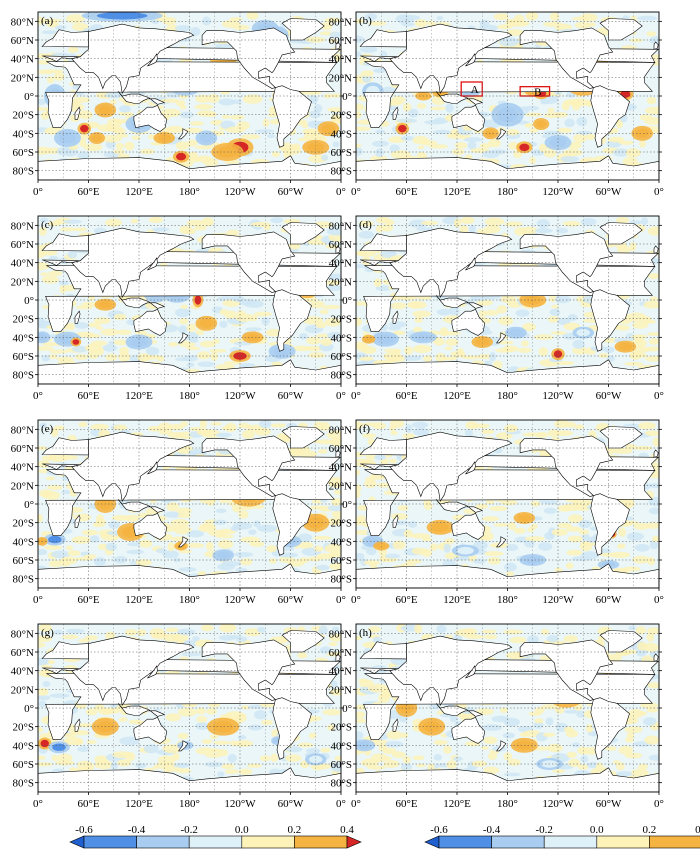 This screenshot has width=700, height=855. I want to click on colorbar-swatch, so click(110, 842).